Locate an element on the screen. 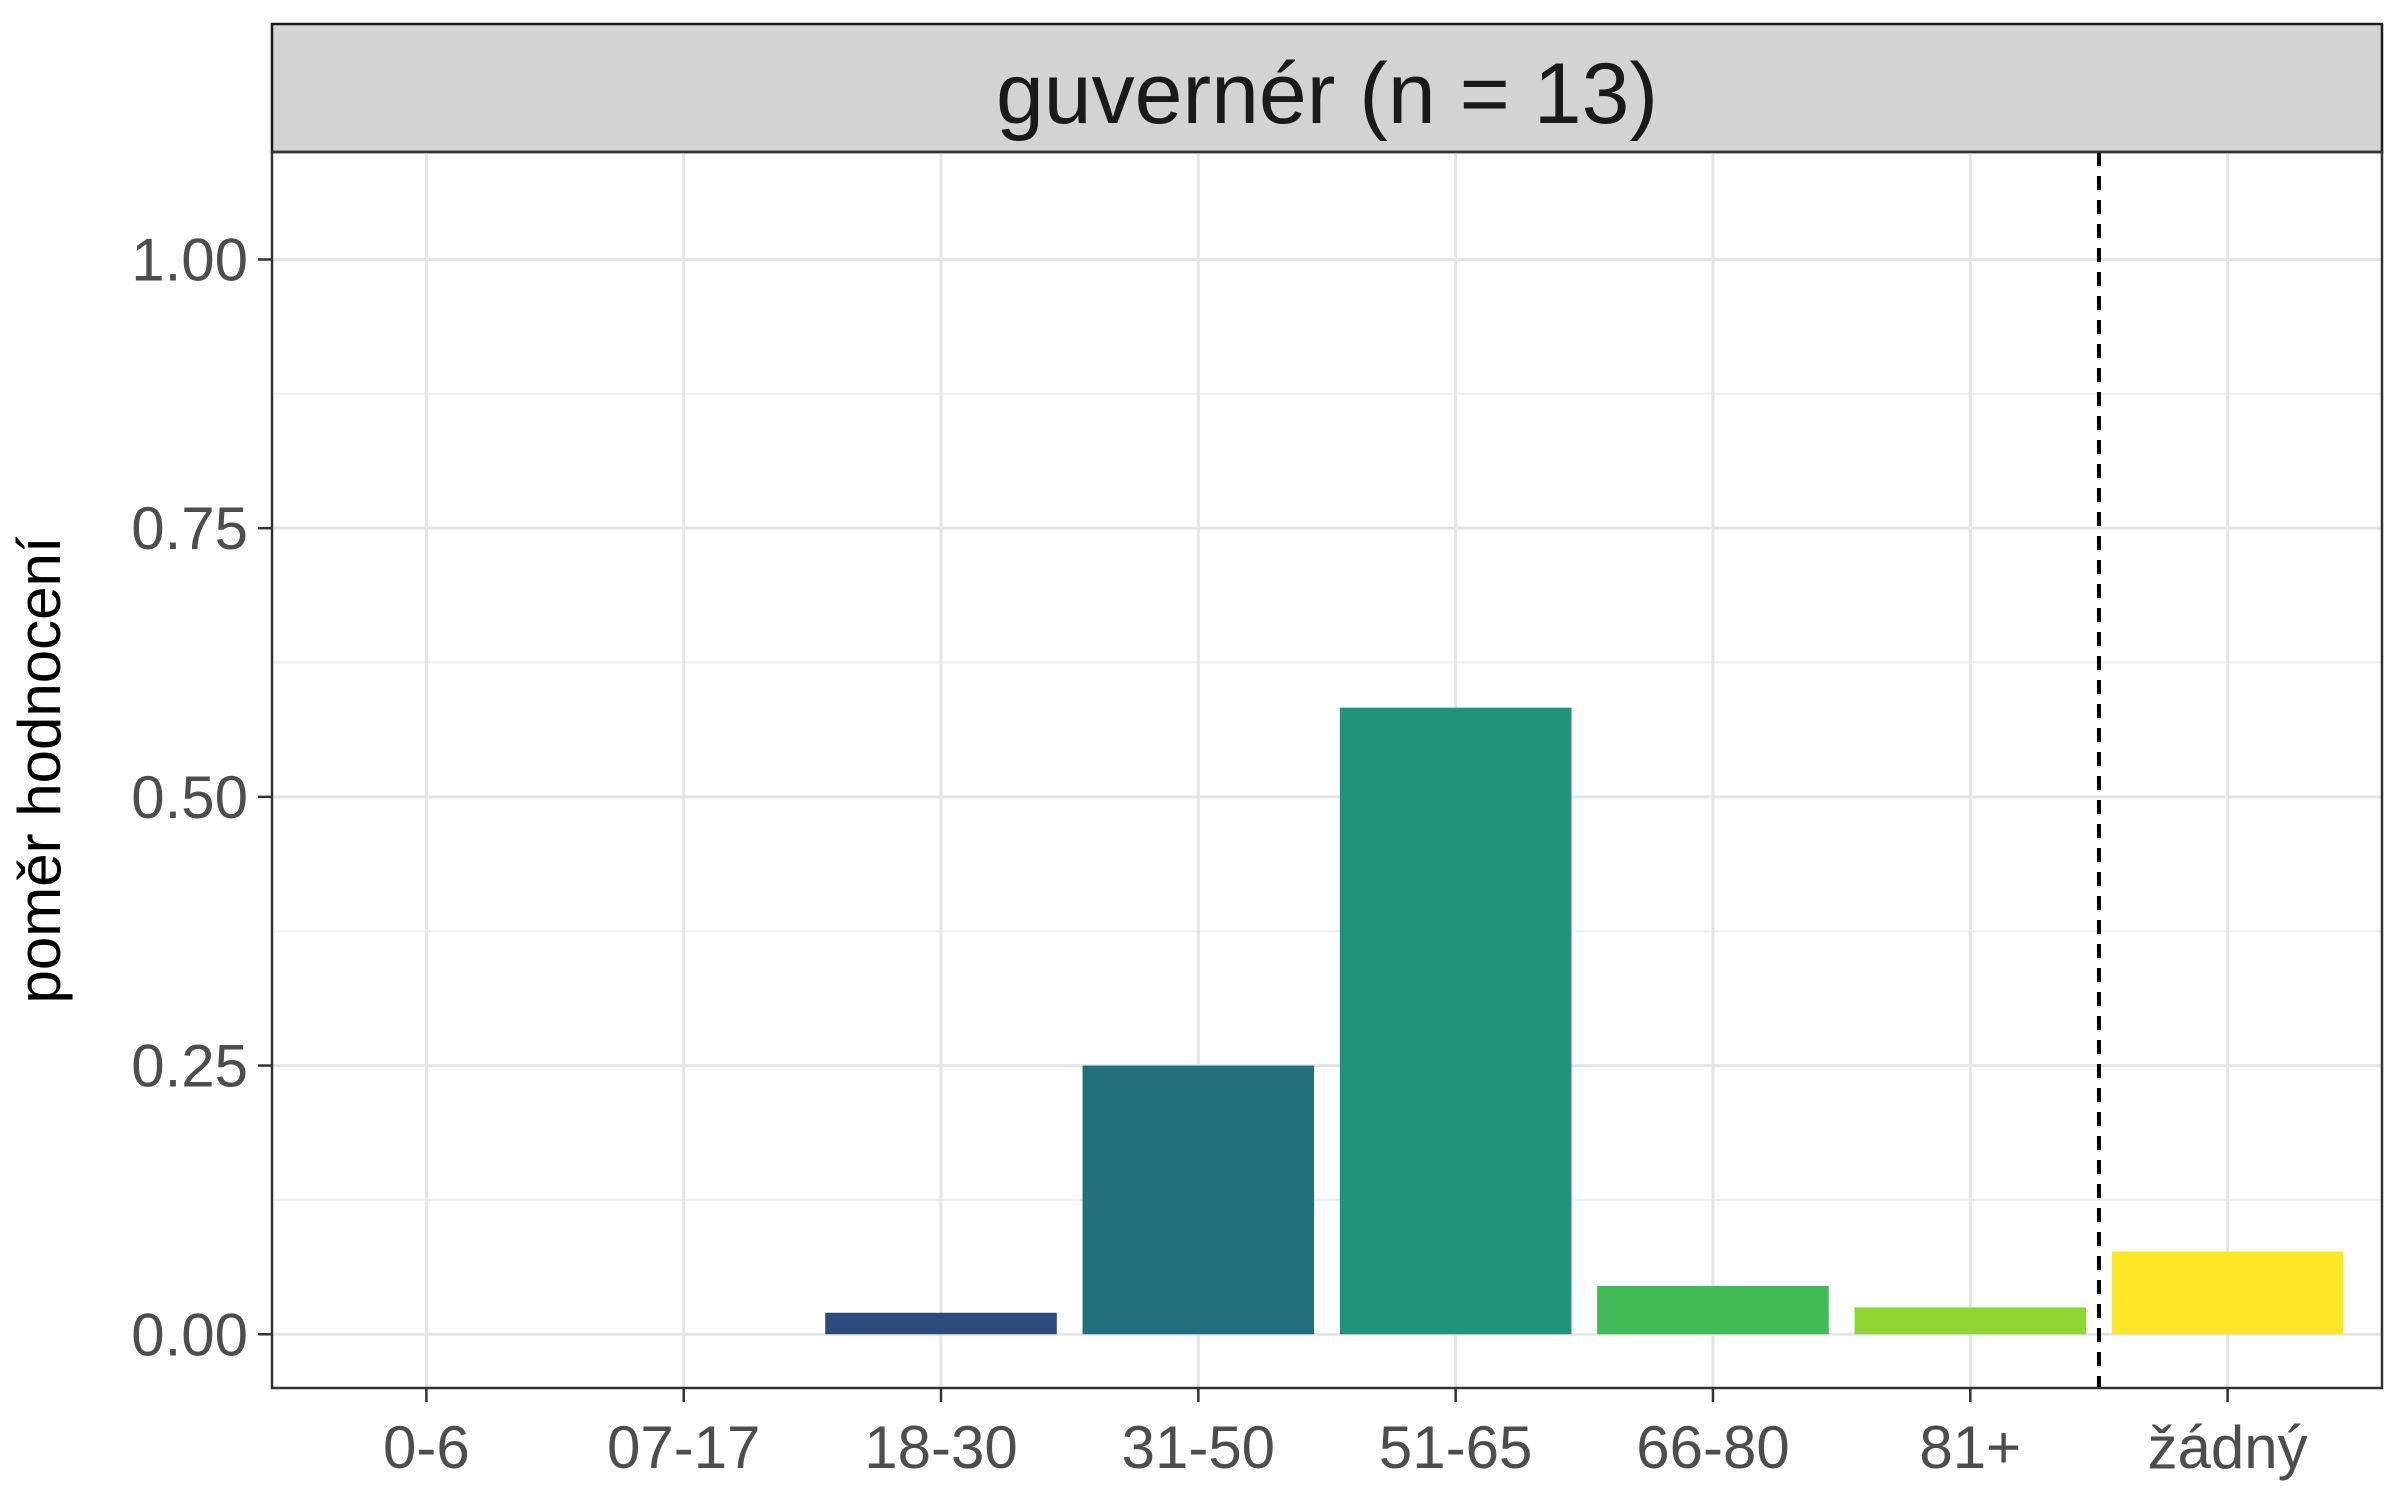  x-tick-label: žádný is located at coordinates (2228, 1447).